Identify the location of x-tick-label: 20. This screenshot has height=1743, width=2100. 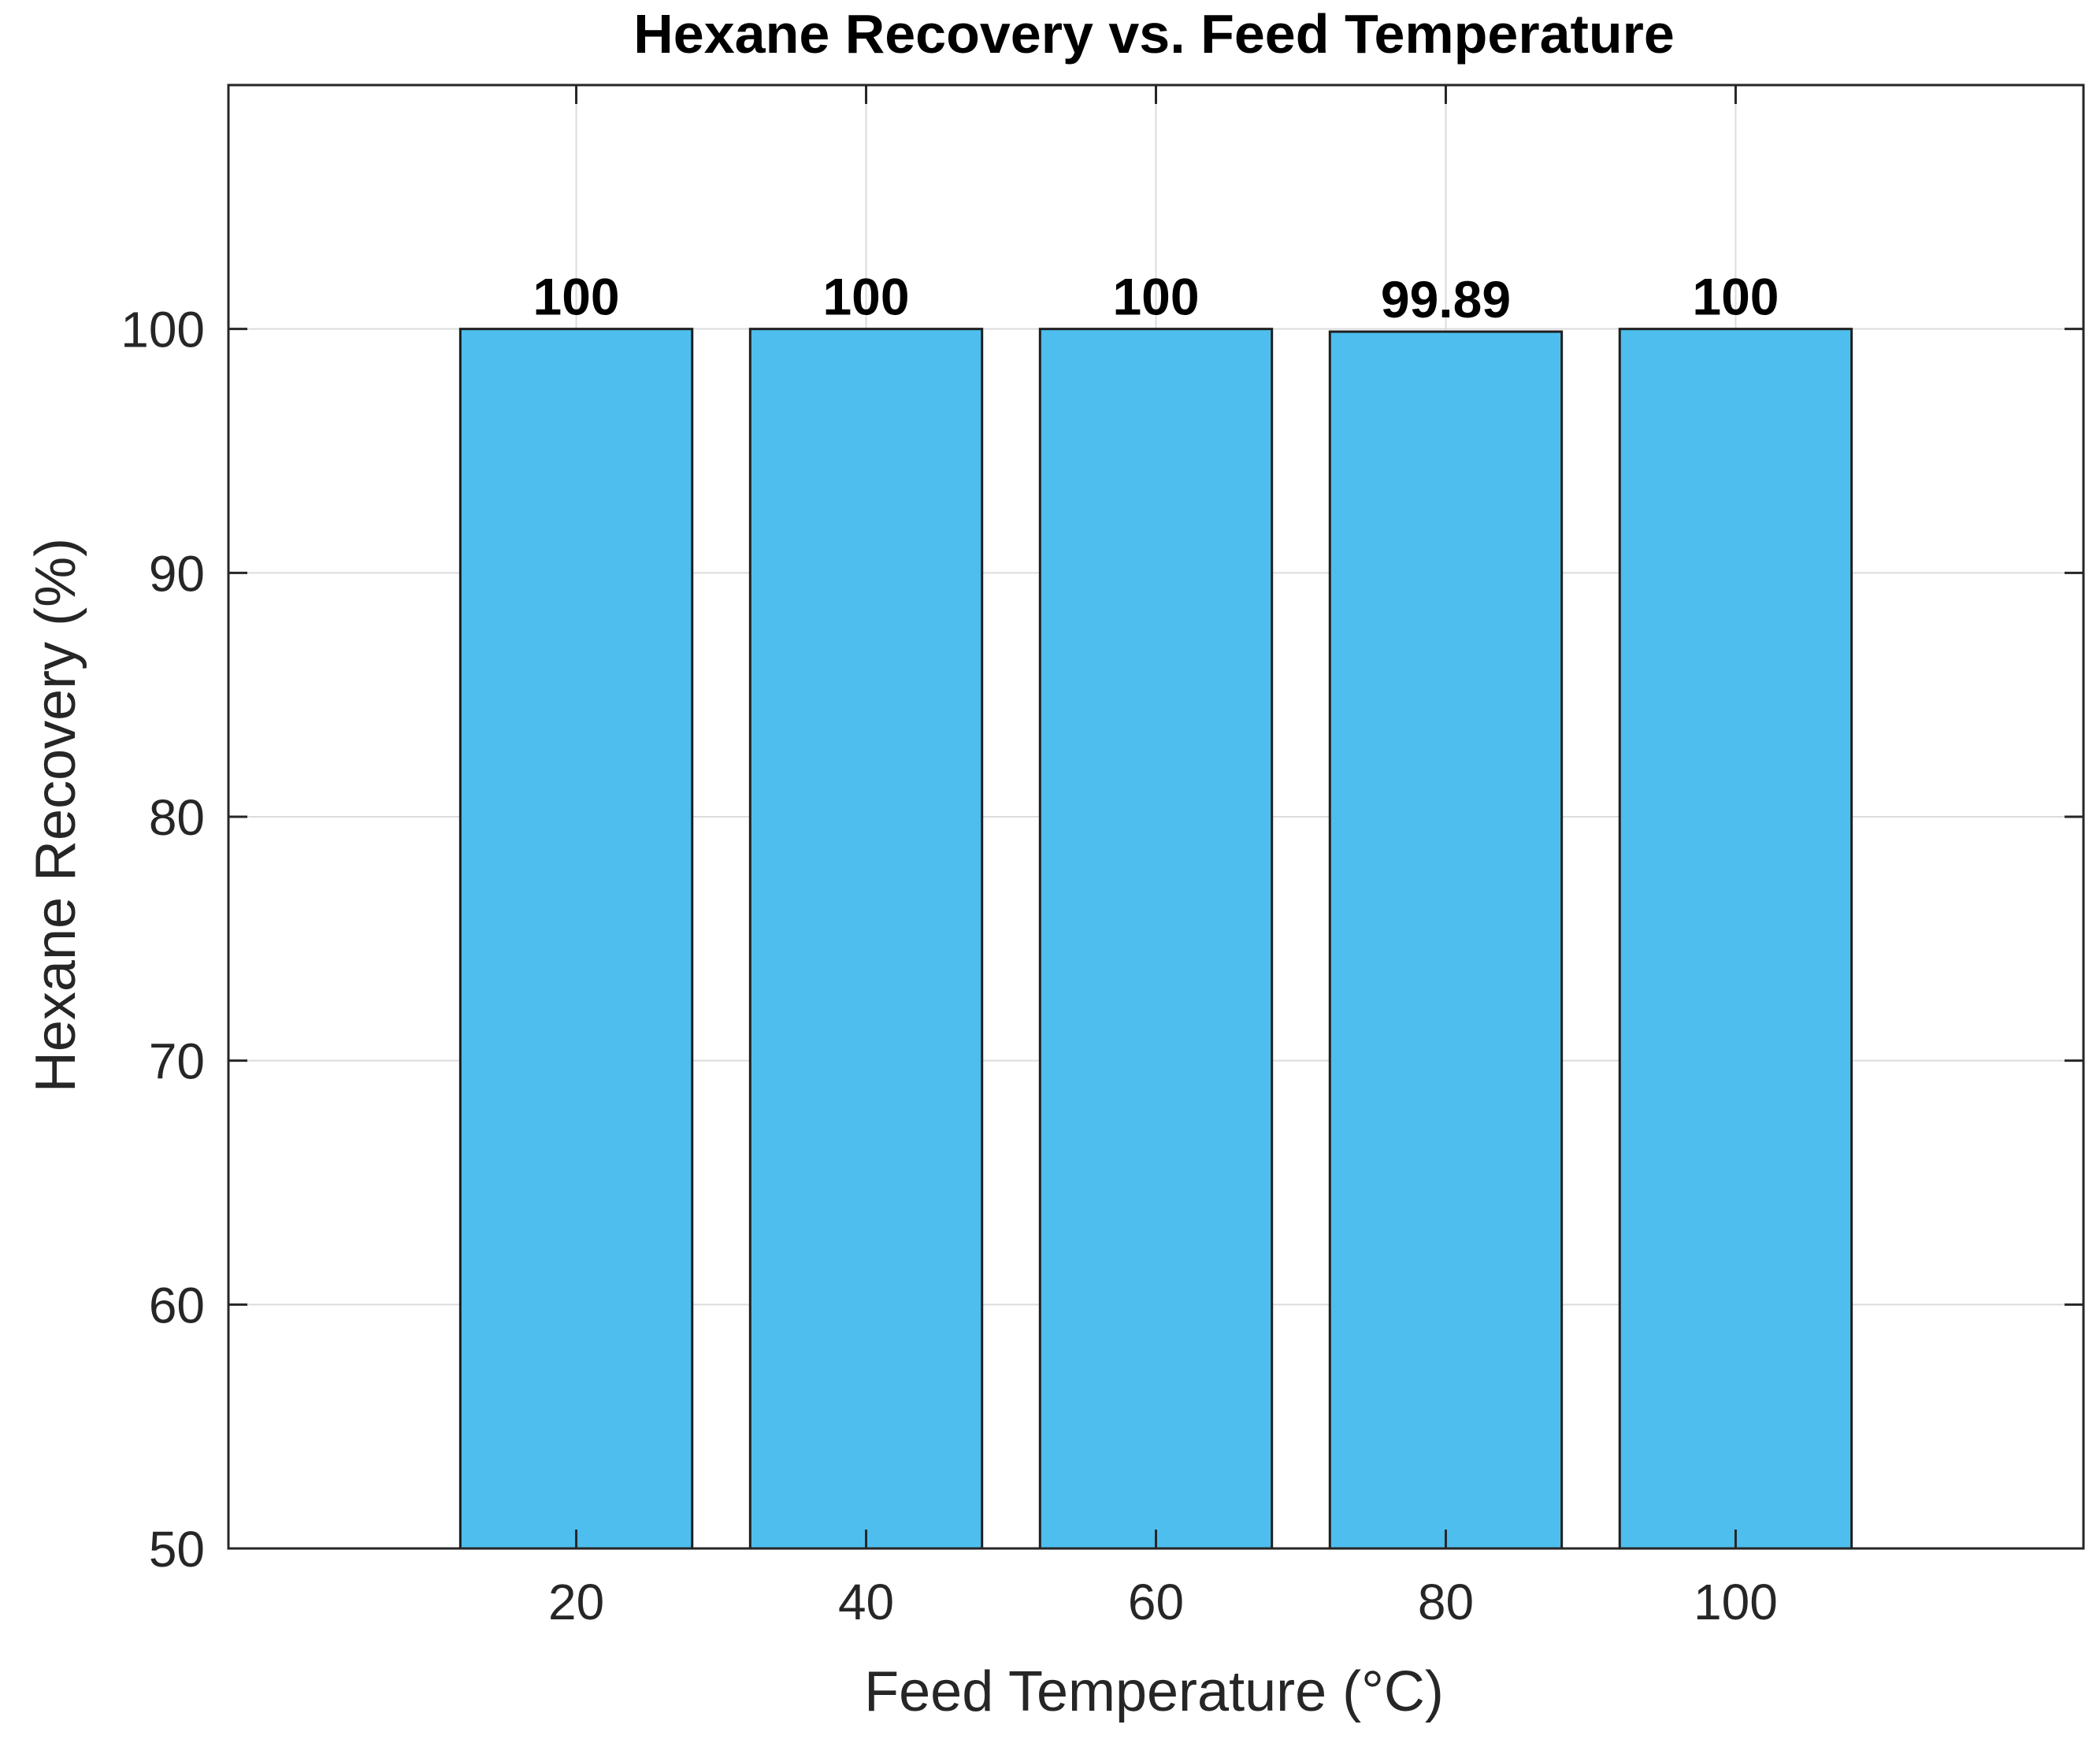
(576, 1602).